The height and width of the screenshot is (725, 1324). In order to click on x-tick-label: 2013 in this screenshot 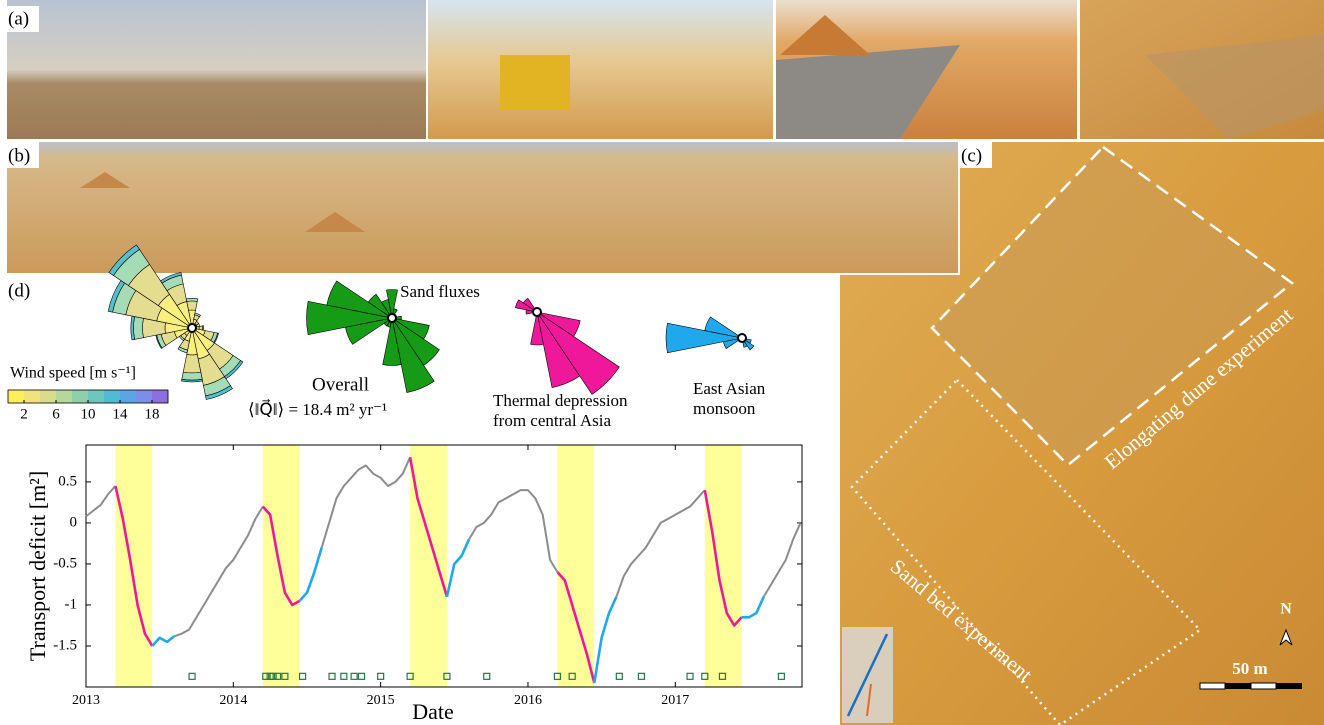, I will do `click(86, 700)`.